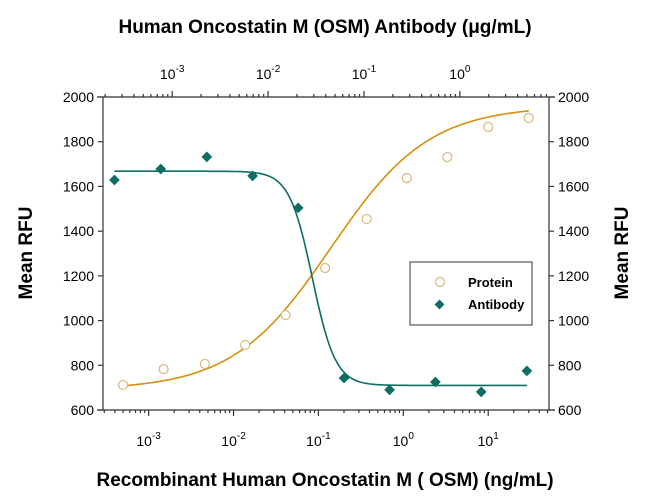 The width and height of the screenshot is (650, 502). What do you see at coordinates (78, 321) in the screenshot?
I see `y-tick-label-left: 1000` at bounding box center [78, 321].